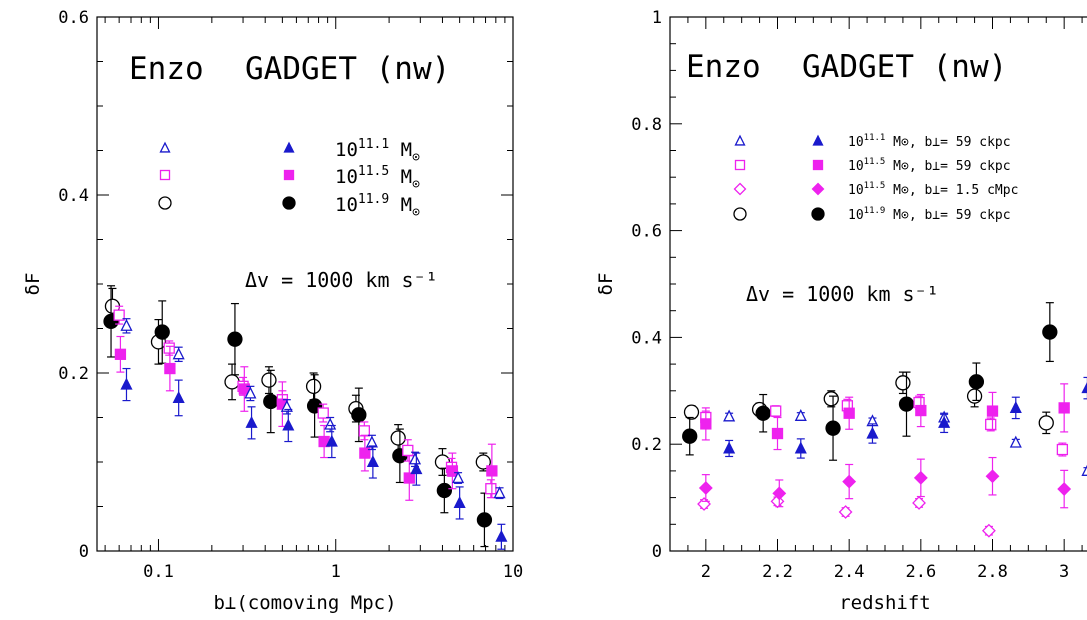  Describe the element at coordinates (849, 572) in the screenshot. I see `x-tick-label: 2.4` at that location.